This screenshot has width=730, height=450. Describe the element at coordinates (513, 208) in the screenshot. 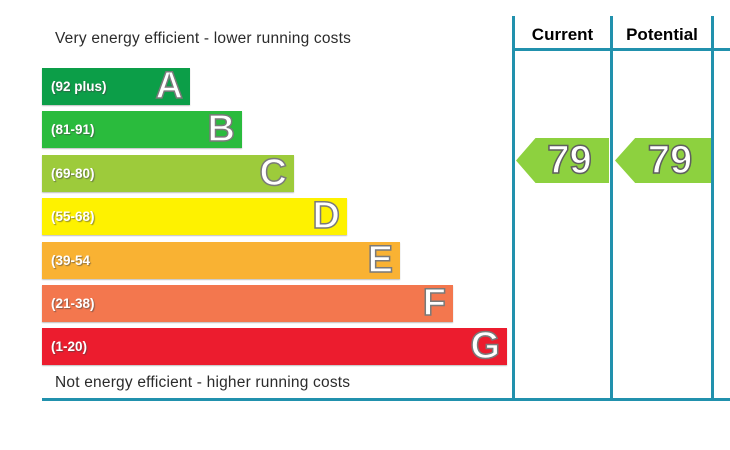

I see `table-line-vertical-left` at that location.